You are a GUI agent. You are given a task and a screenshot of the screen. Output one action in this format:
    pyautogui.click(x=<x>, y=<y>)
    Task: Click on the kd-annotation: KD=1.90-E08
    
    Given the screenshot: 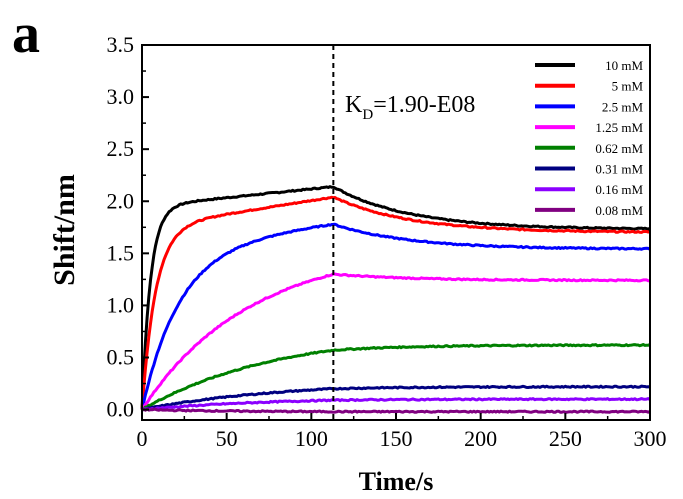 What is the action you would take?
    pyautogui.click(x=410, y=107)
    